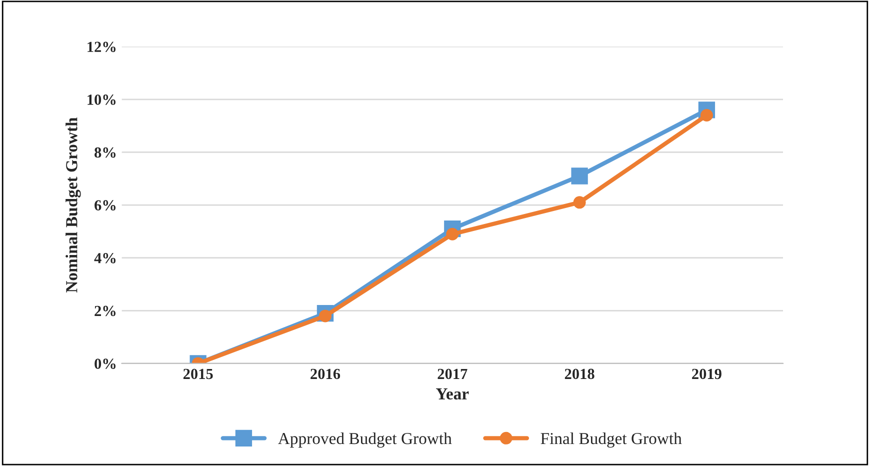 The width and height of the screenshot is (870, 466). Describe the element at coordinates (611, 440) in the screenshot. I see `legend-label: Final Budget Growth` at that location.